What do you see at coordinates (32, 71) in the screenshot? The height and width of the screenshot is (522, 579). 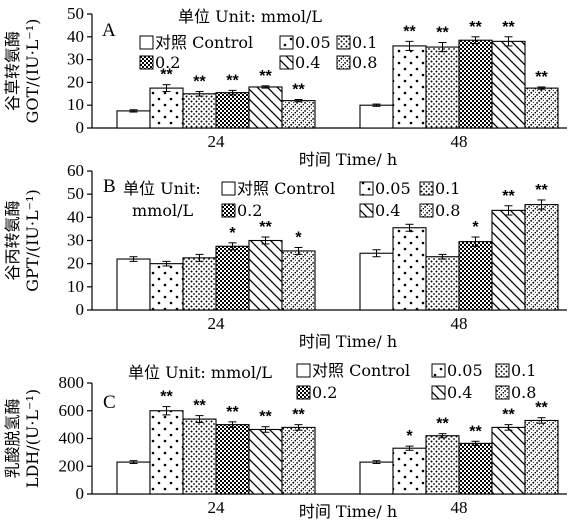 I see `y-axis-title-en: GOT/(IU·L⁻¹)` at bounding box center [32, 71].